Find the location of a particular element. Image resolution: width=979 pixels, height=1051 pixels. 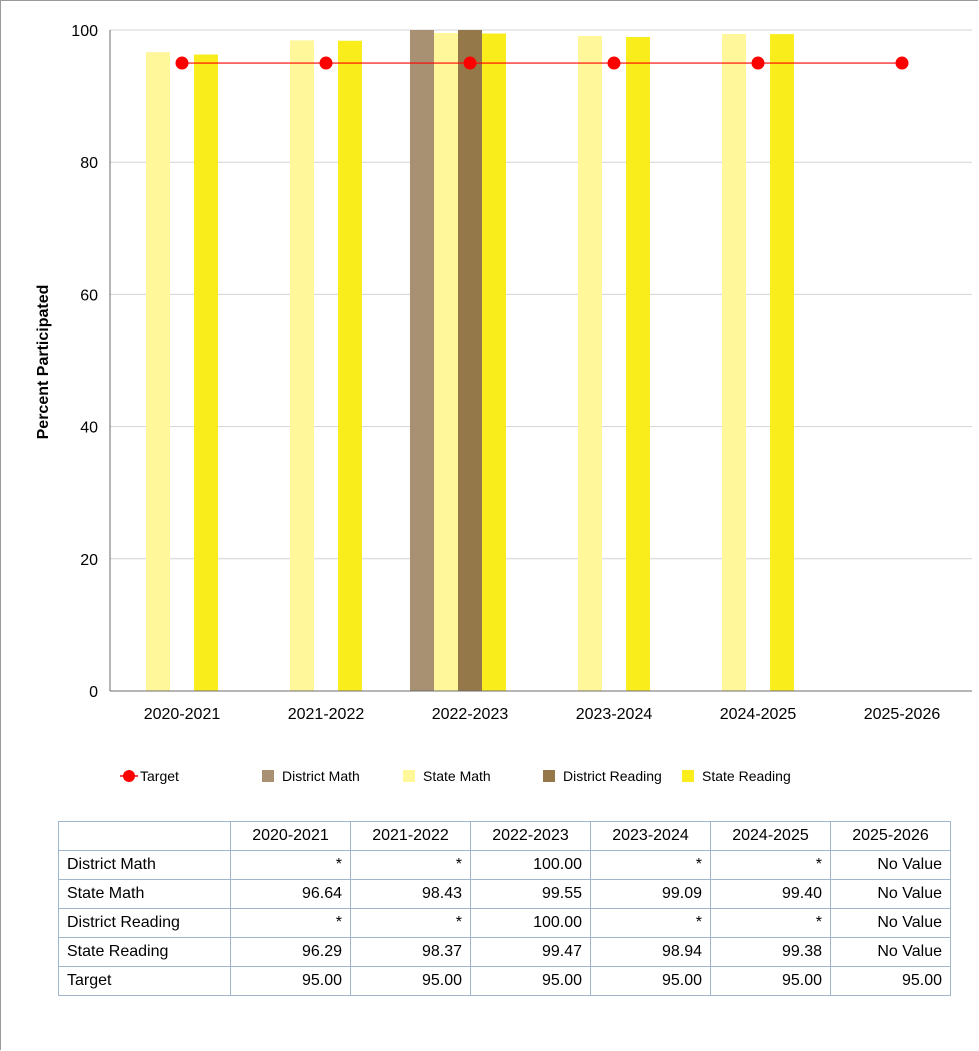

y-tick-label: 40 is located at coordinates (89, 428).